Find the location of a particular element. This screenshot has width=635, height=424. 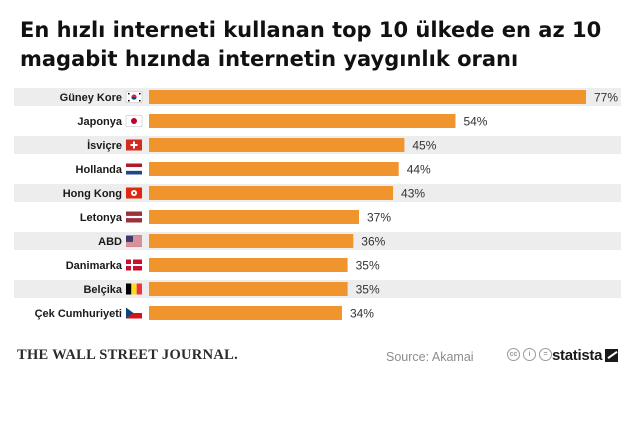

japan-flag-icon is located at coordinates (134, 121).